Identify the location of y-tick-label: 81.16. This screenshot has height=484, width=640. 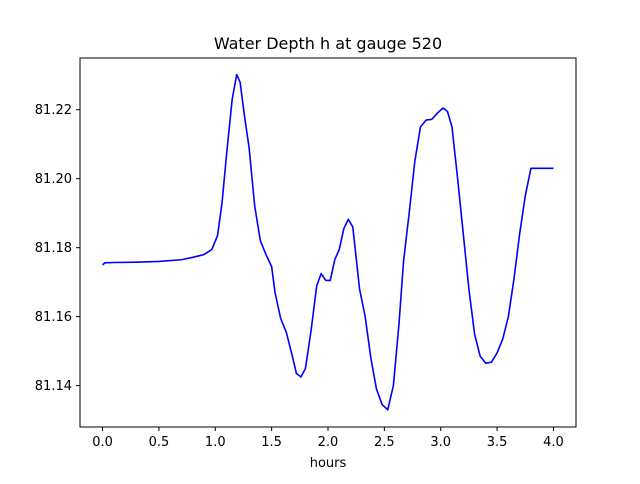
(53, 317).